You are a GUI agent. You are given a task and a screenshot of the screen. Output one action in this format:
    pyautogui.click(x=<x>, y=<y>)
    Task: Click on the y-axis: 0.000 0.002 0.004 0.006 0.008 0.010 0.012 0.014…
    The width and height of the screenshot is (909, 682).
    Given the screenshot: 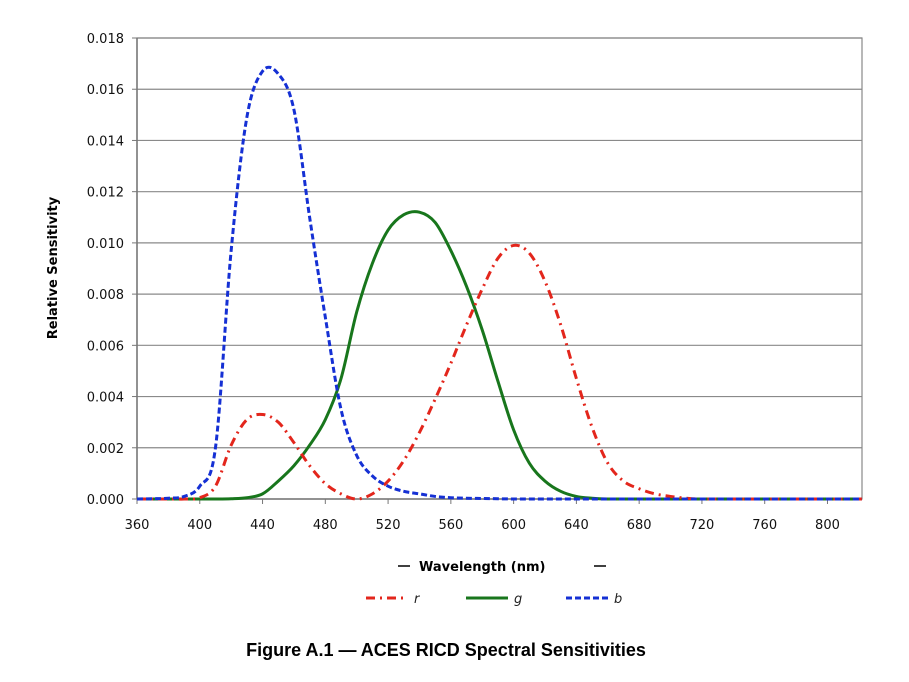 What is the action you would take?
    pyautogui.click(x=112, y=270)
    